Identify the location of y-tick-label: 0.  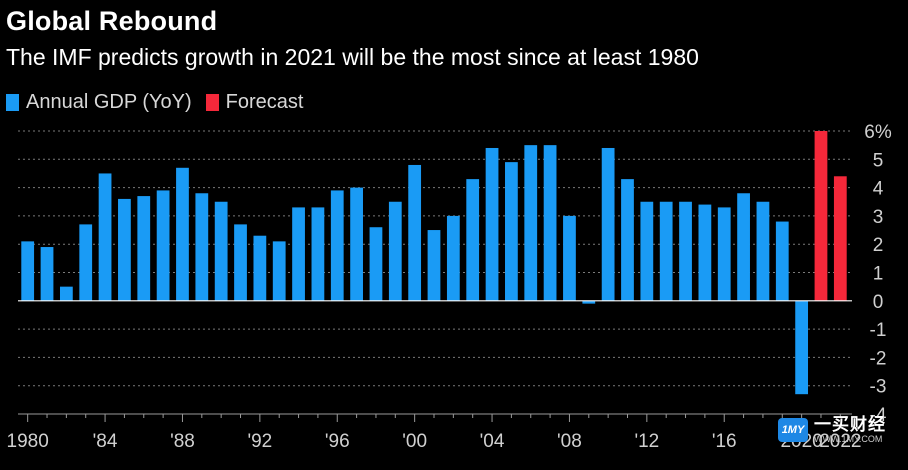
(878, 302).